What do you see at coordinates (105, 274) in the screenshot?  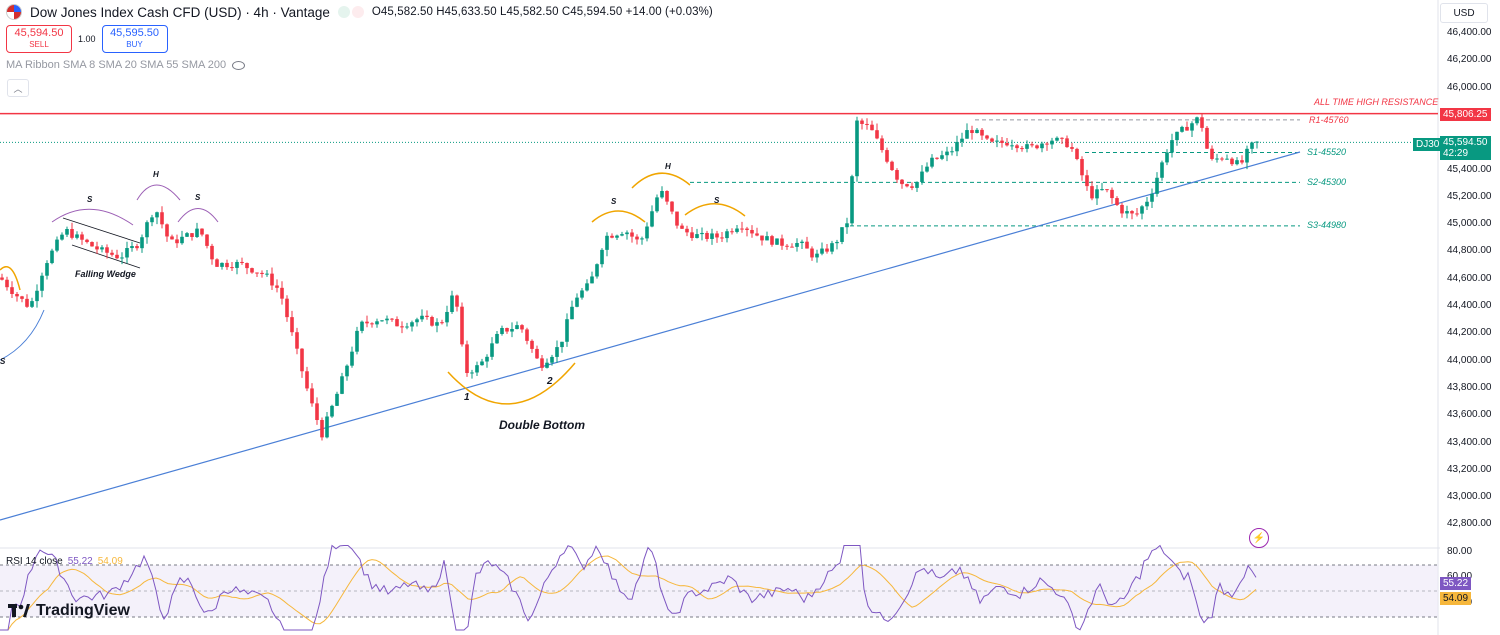 I see `falling-wedge-label: Falling Wedge` at bounding box center [105, 274].